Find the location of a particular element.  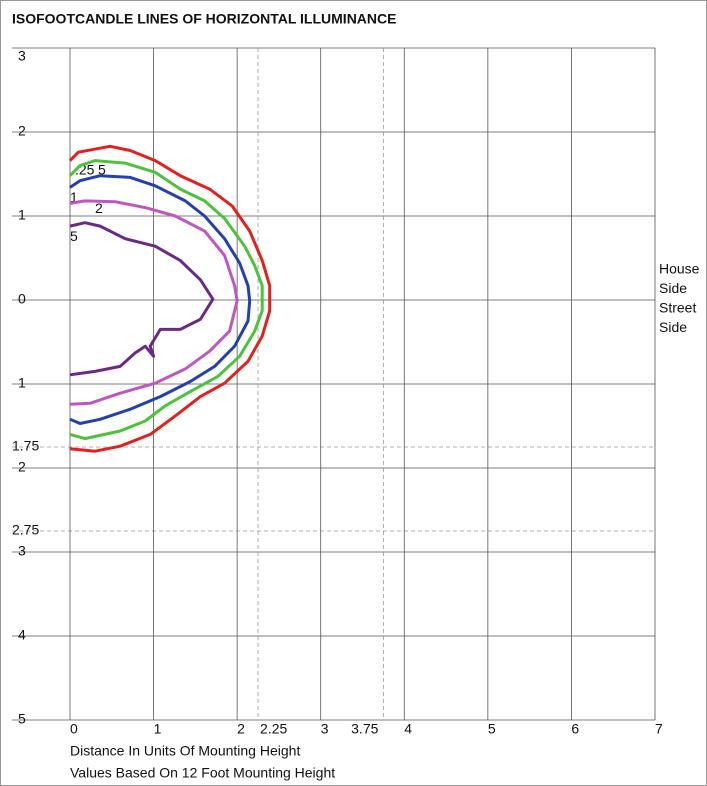

side-label: House is located at coordinates (679, 269).